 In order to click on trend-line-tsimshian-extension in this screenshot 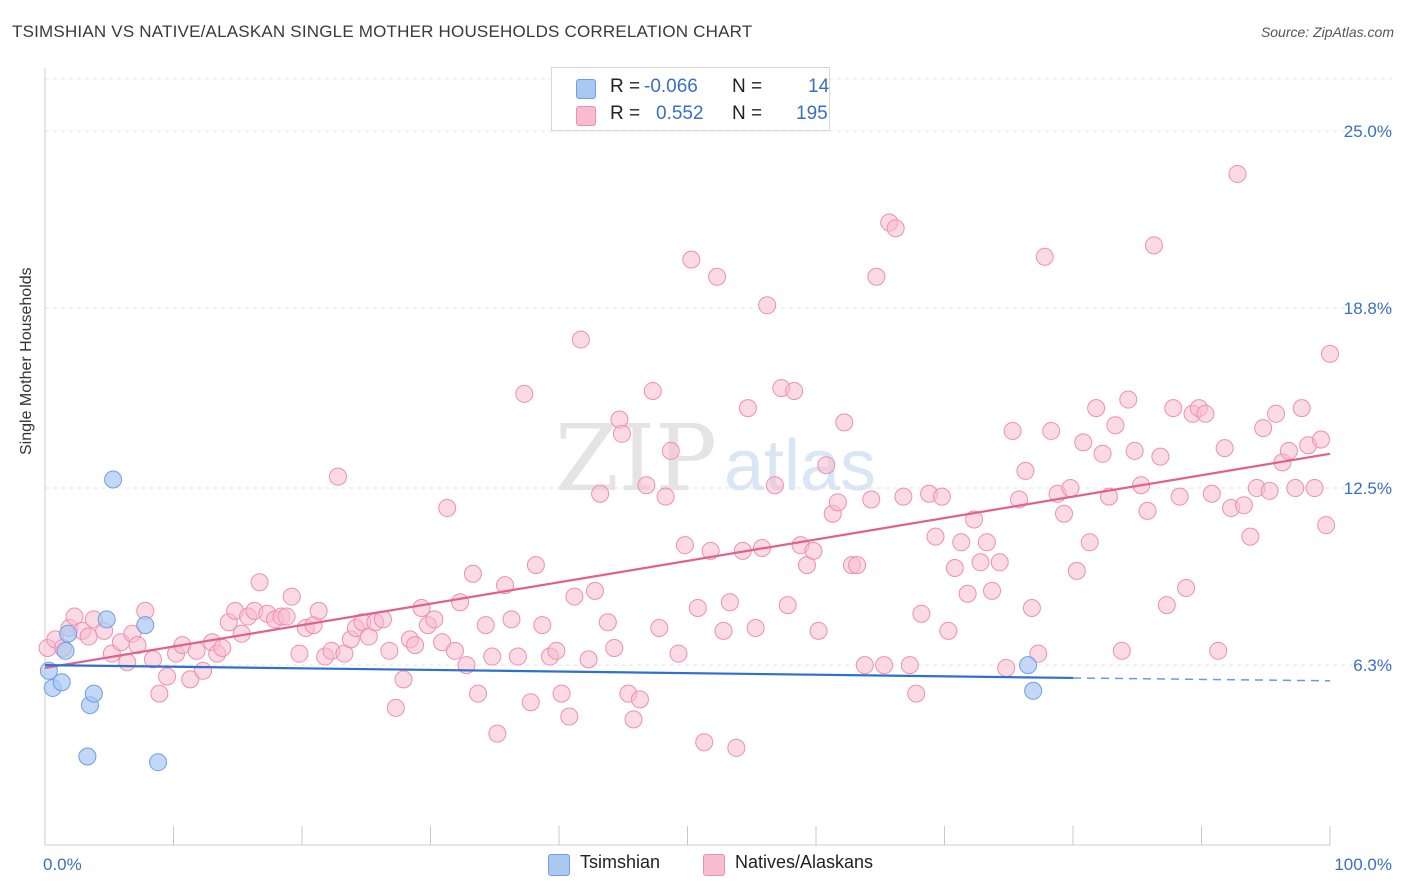, I will do `click(1201, 679)`.